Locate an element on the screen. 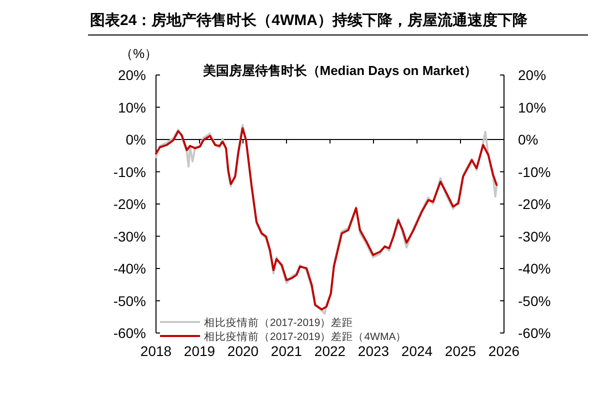  y2-tick-label: 20% is located at coordinates (532, 75).